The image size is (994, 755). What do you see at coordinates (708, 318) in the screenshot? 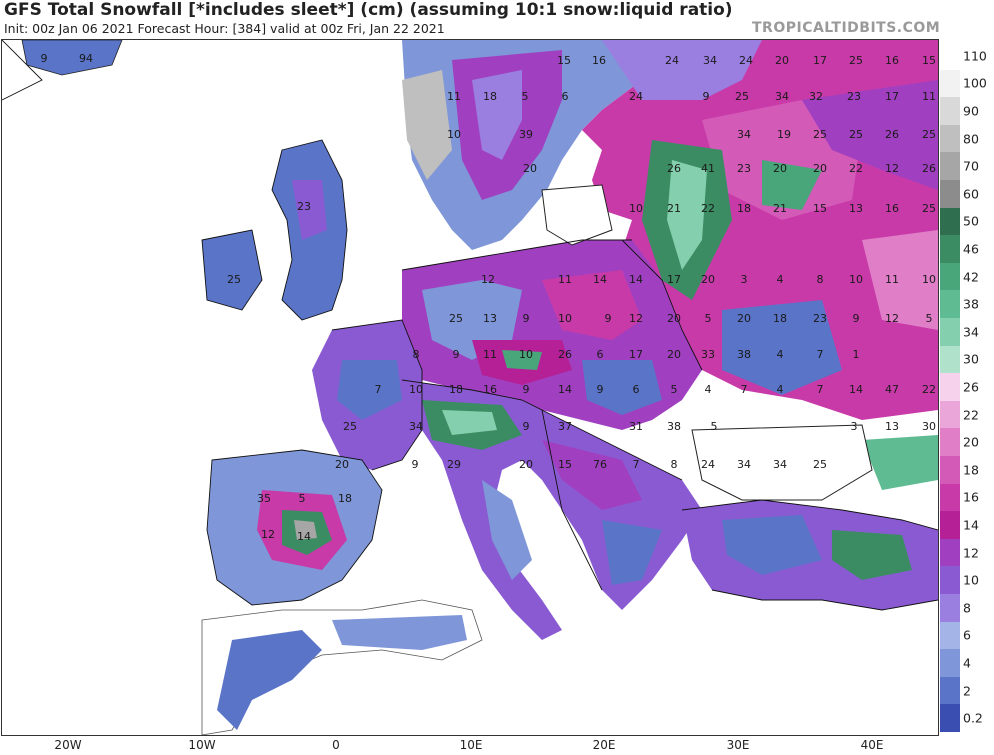
I see `snowfall-value-label: 5` at bounding box center [708, 318].